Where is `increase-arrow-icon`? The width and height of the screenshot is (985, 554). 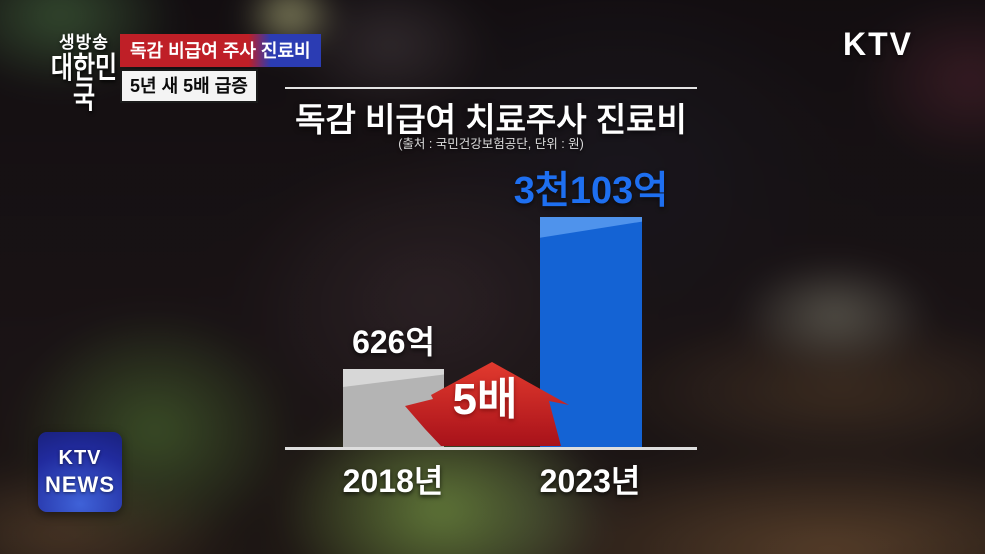 increase-arrow-icon is located at coordinates (487, 404).